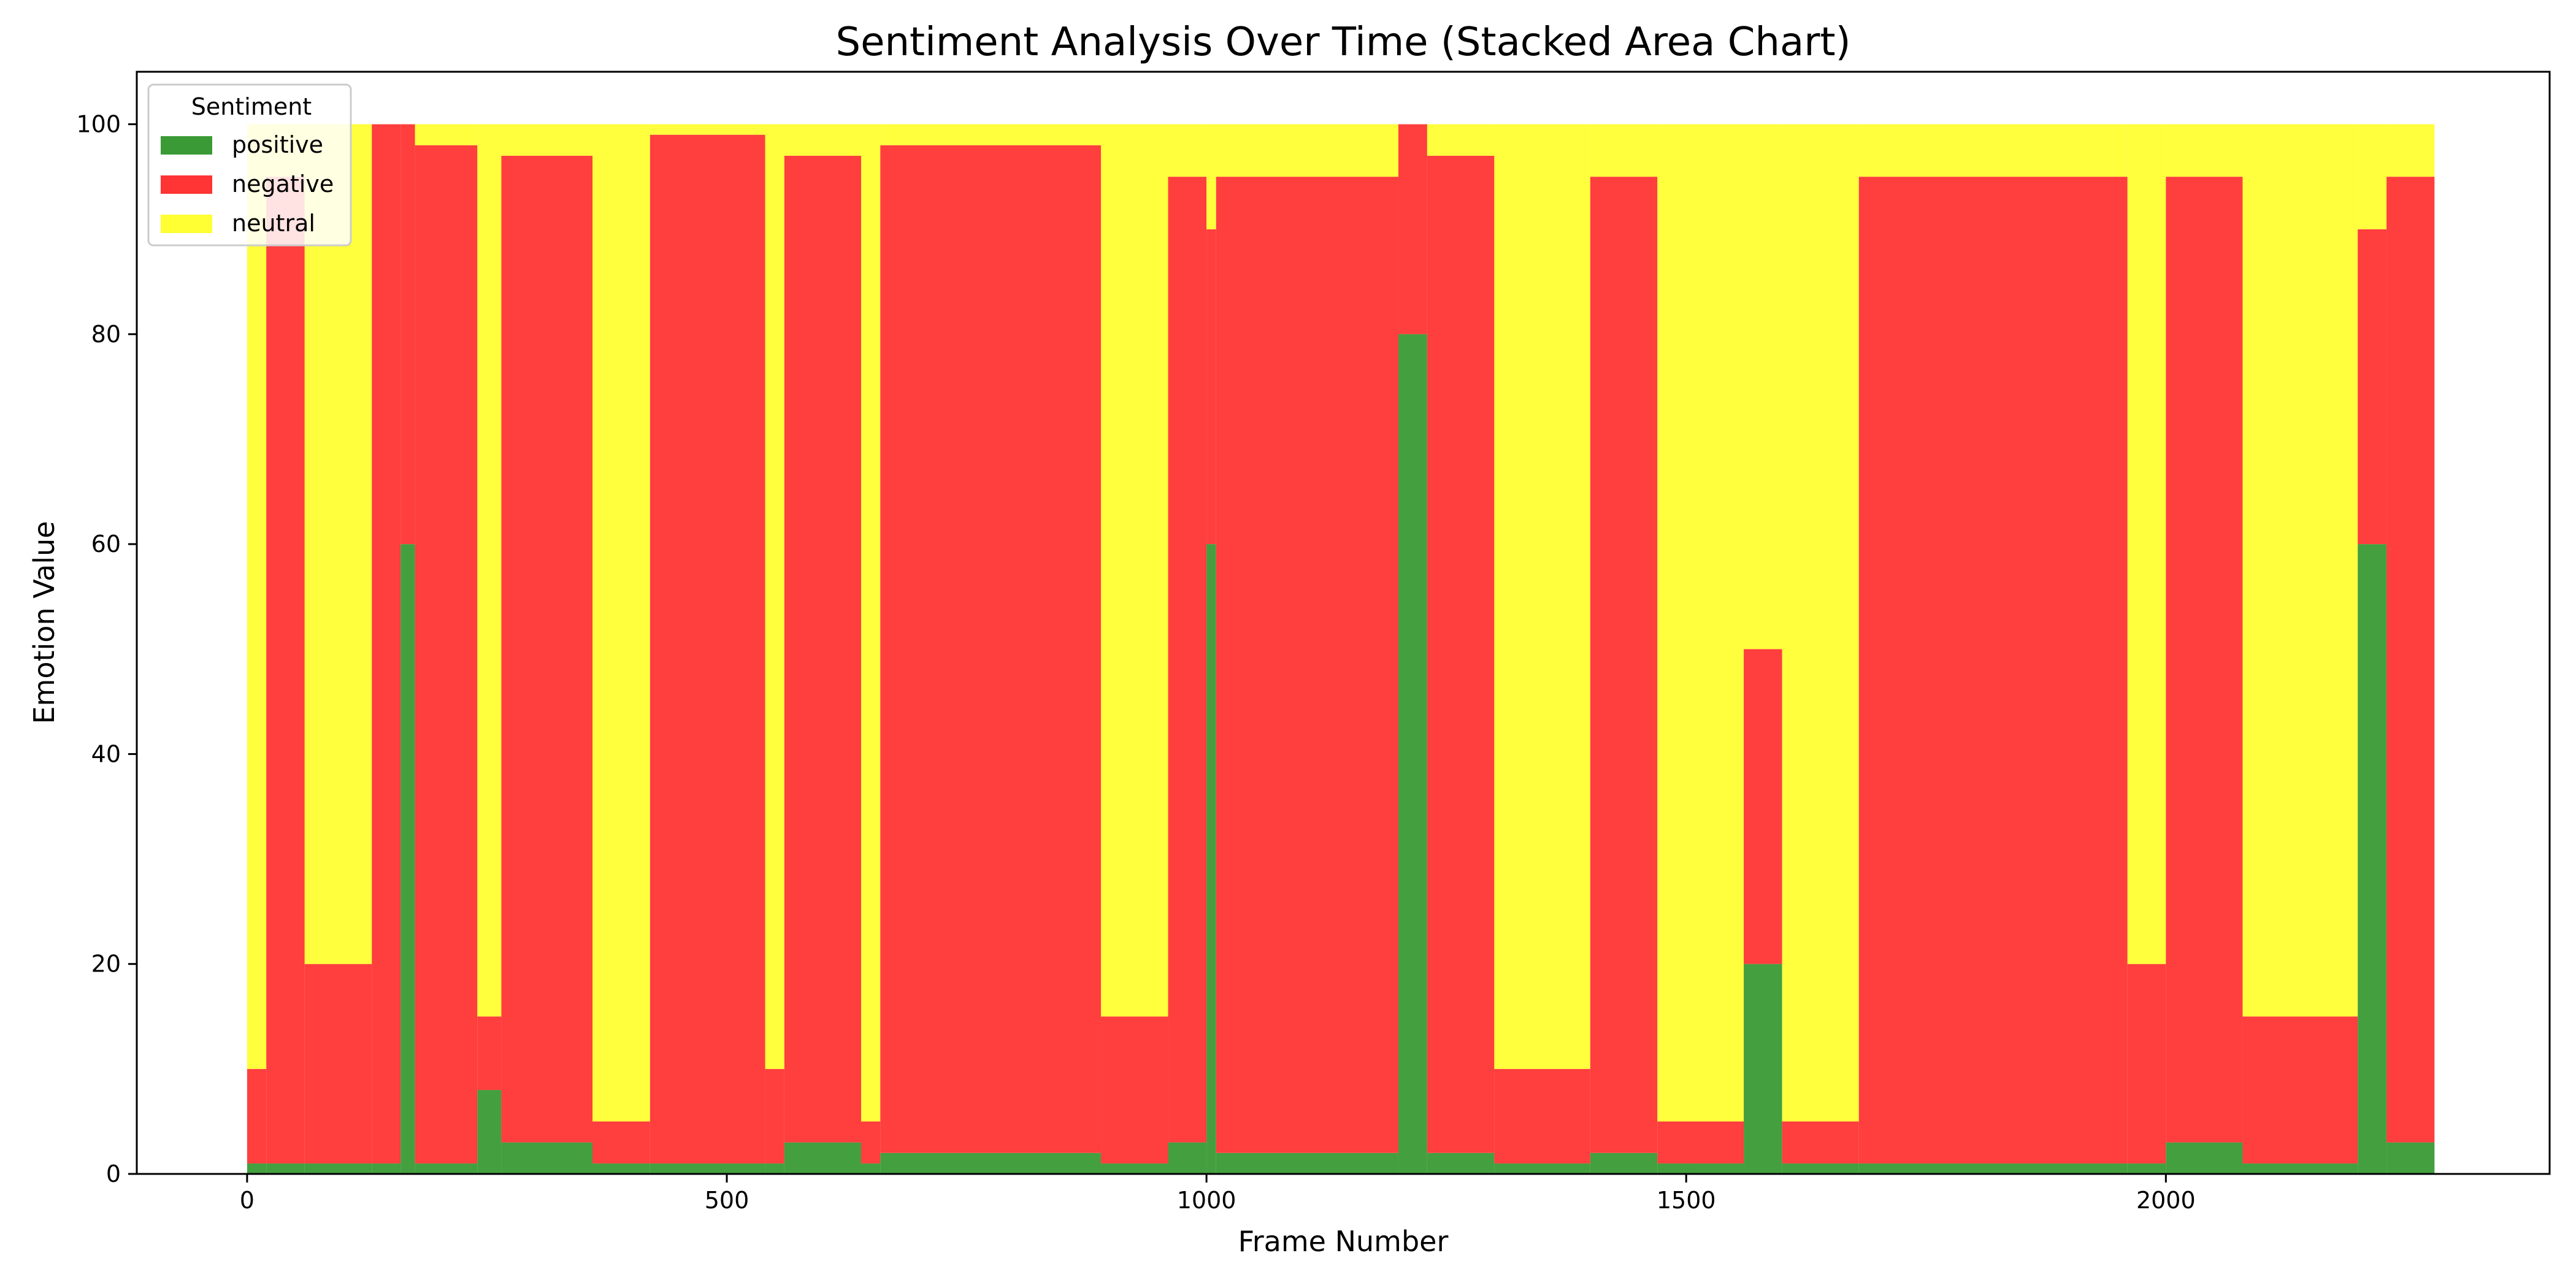  What do you see at coordinates (113, 1173) in the screenshot?
I see `y-tick-label-0: 0` at bounding box center [113, 1173].